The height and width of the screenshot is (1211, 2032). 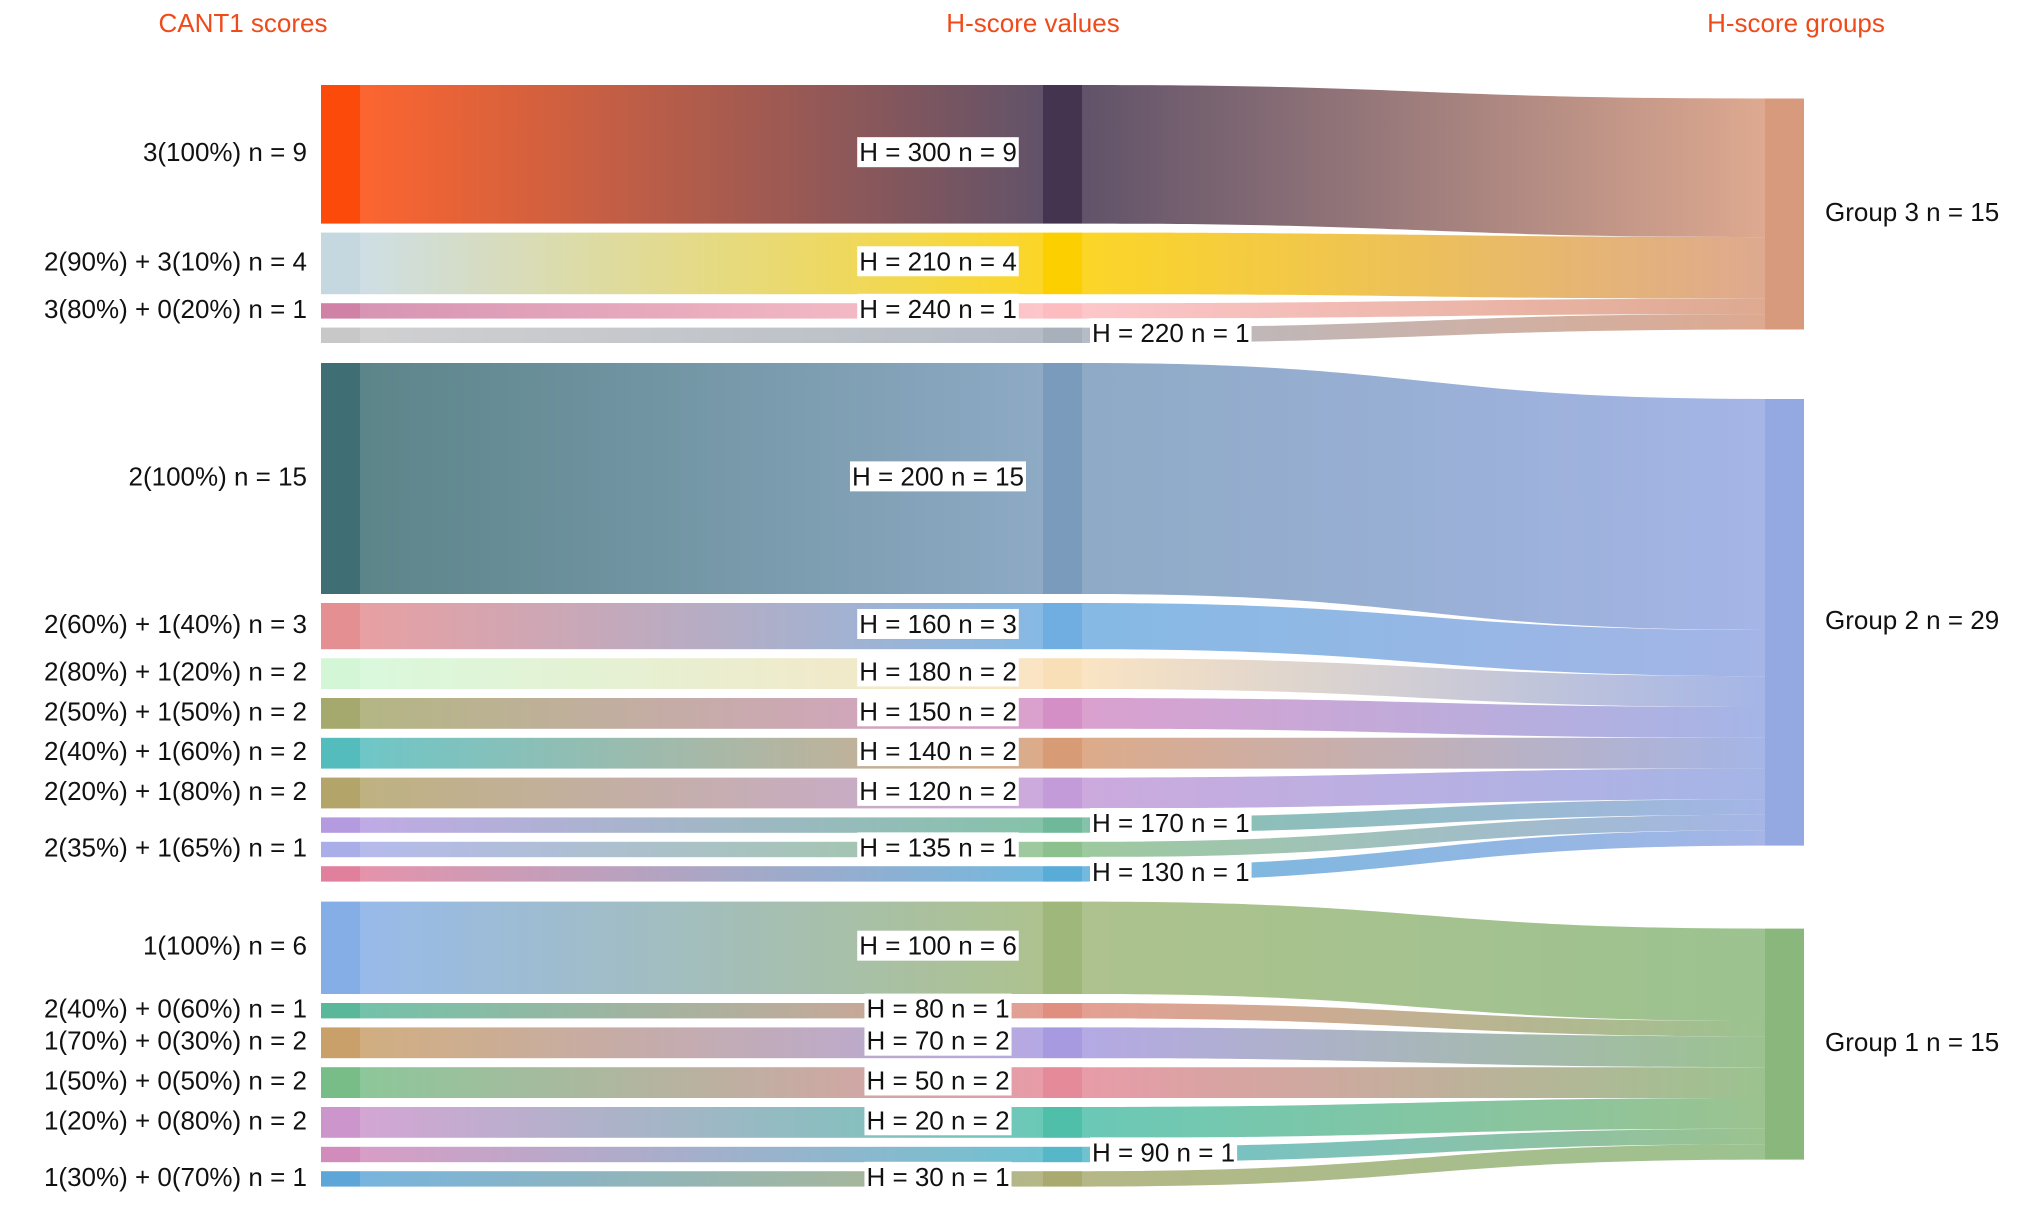 What do you see at coordinates (217, 476) in the screenshot?
I see `score-label: 2(100%) n = 15` at bounding box center [217, 476].